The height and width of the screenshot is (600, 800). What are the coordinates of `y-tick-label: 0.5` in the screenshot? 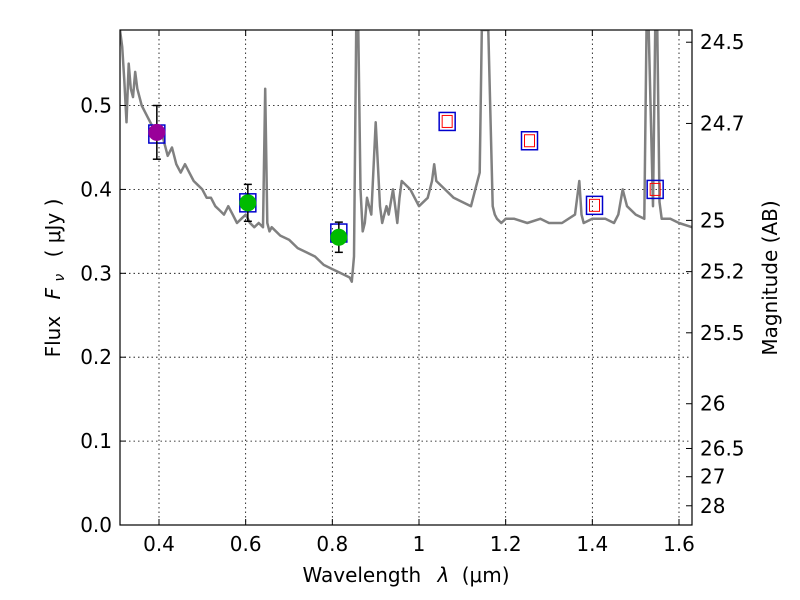 It's located at (96, 106).